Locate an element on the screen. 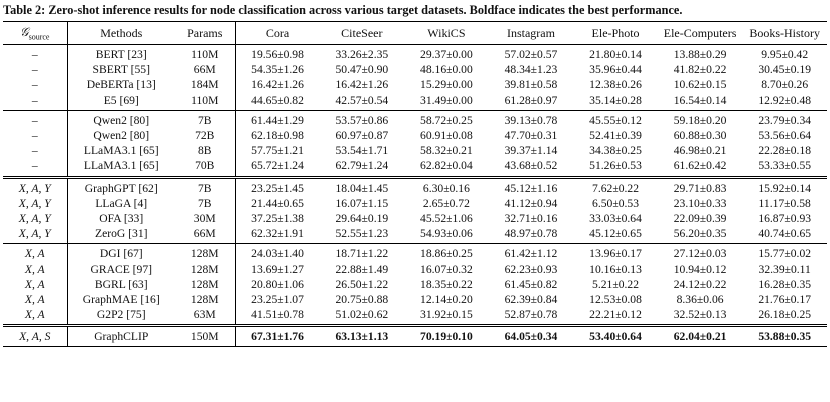 The width and height of the screenshot is (830, 402). table-cell: 50.47±0.90 is located at coordinates (362, 70).